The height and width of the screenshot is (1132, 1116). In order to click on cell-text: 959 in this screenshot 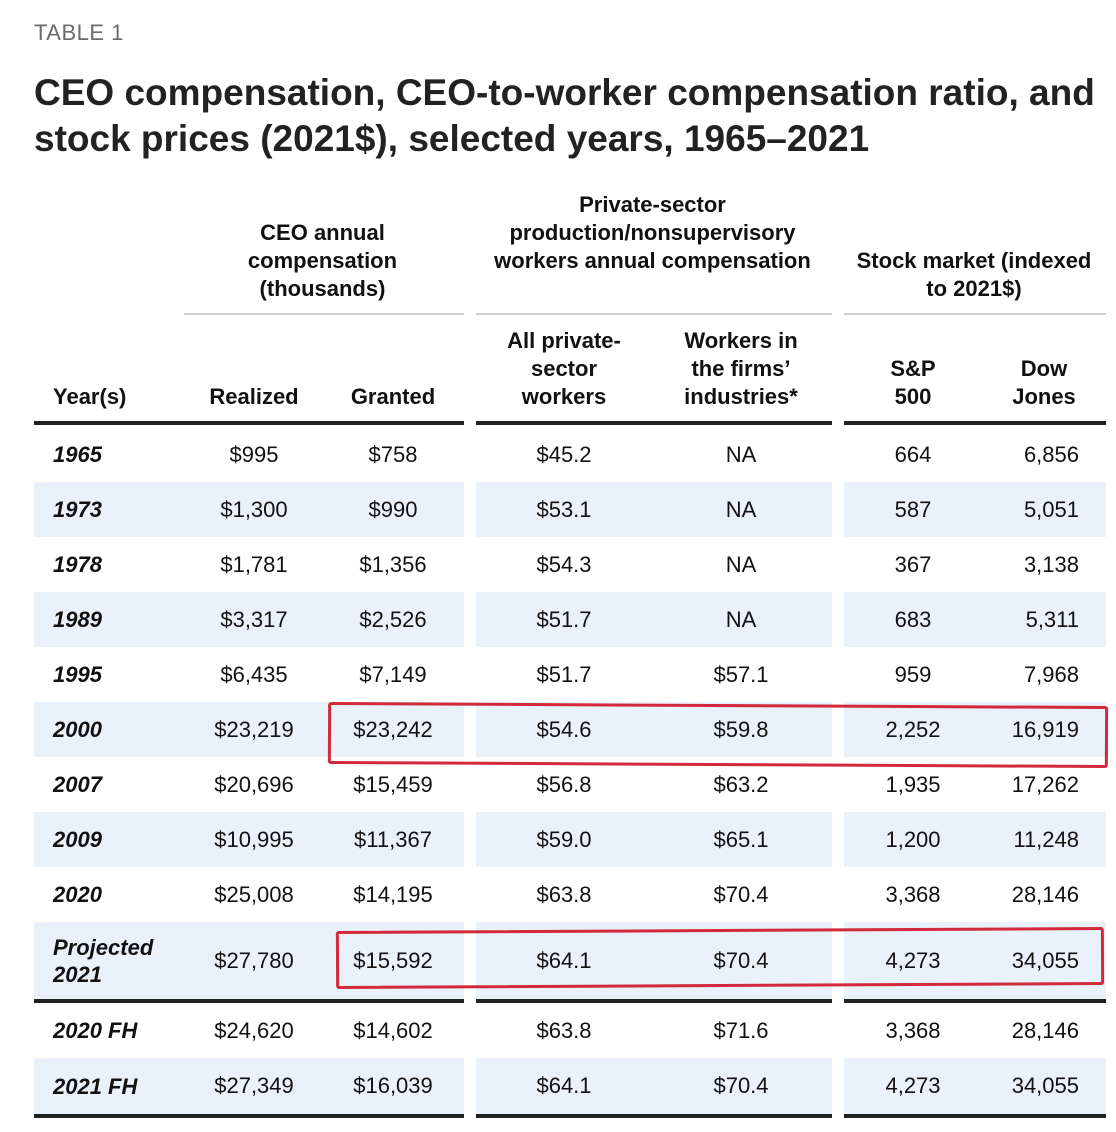, I will do `click(913, 674)`.